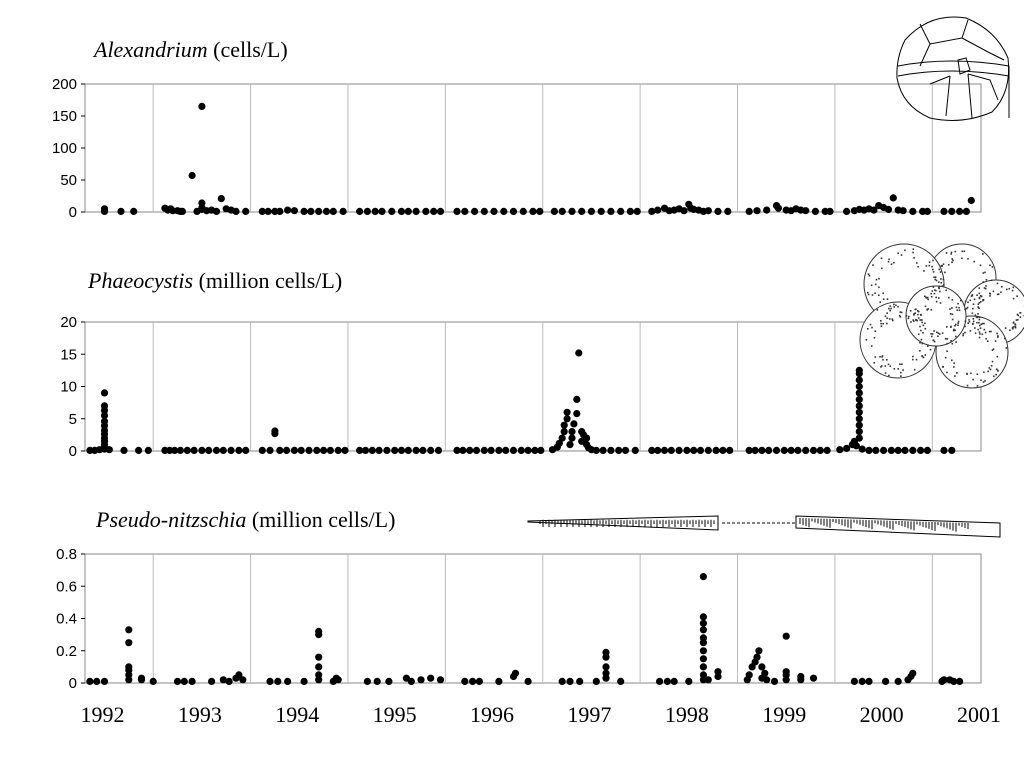 The width and height of the screenshot is (1024, 768). I want to click on alexandrium-y-tick-label: 0, so click(73, 212).